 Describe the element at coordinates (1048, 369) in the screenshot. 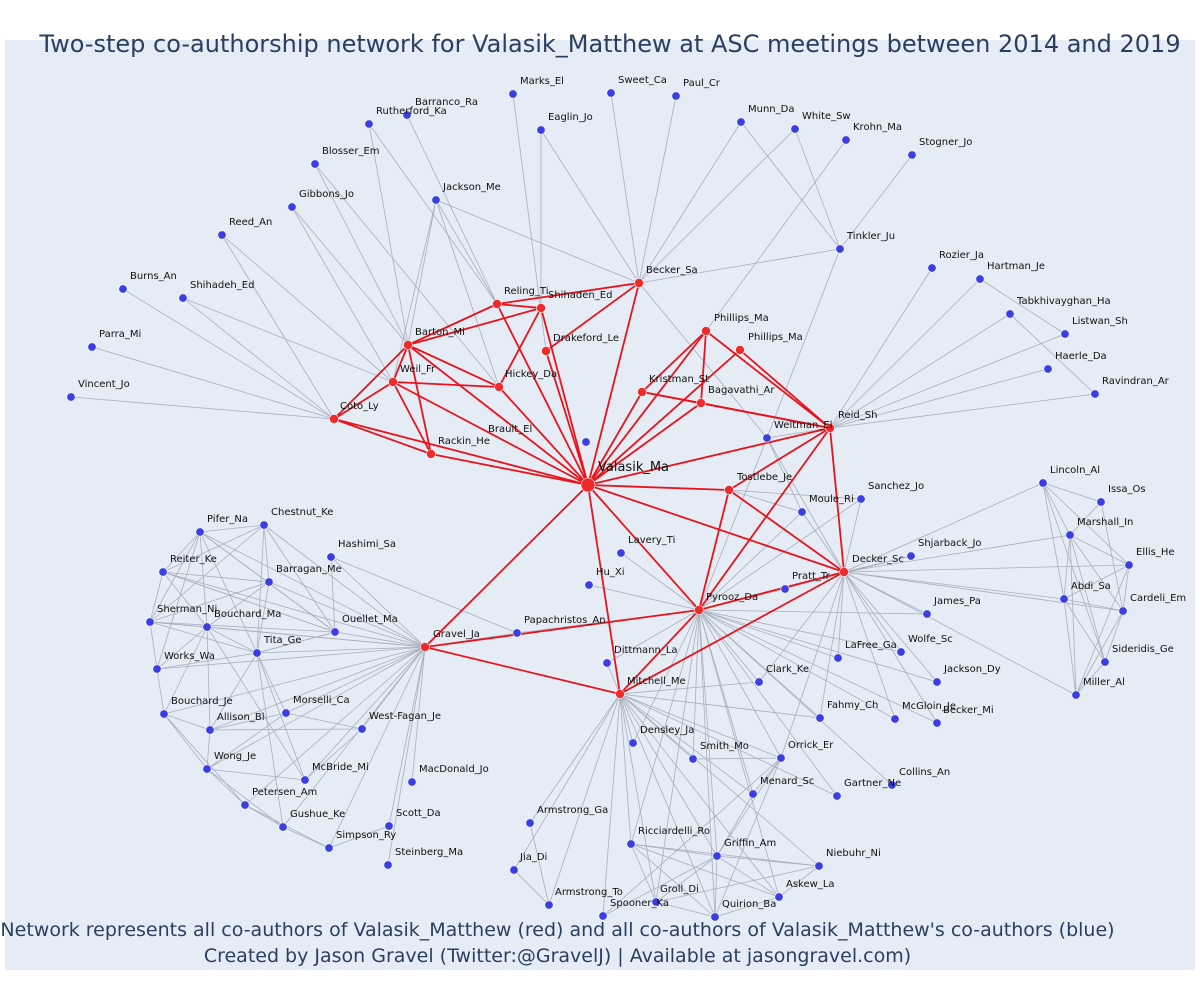

I see `node-haerle-da` at that location.